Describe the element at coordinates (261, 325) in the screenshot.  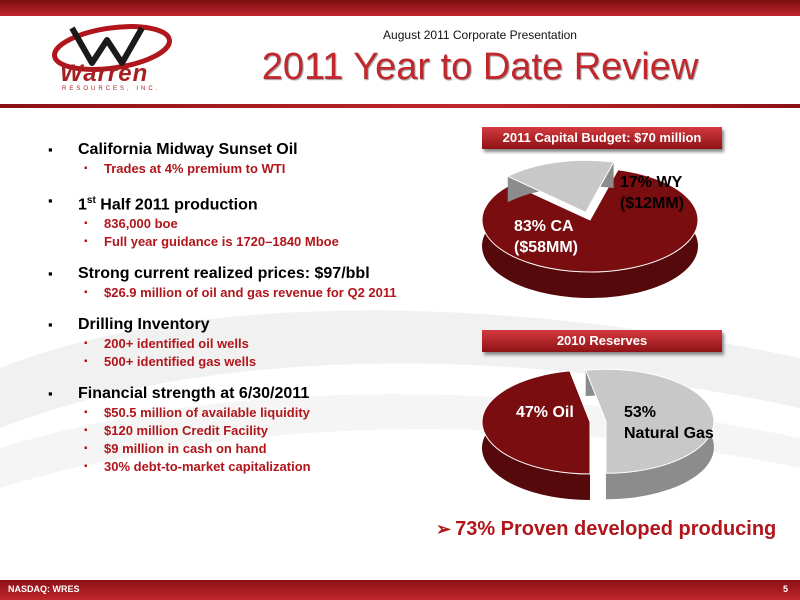
I see `bullet-primary: Drilling Inventory` at that location.